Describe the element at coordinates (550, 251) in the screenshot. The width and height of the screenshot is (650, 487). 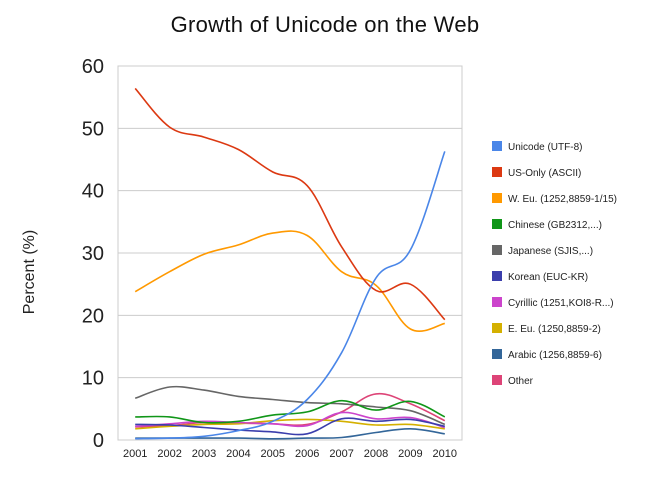
I see `legend-label: Japanese (SJIS,...)` at that location.